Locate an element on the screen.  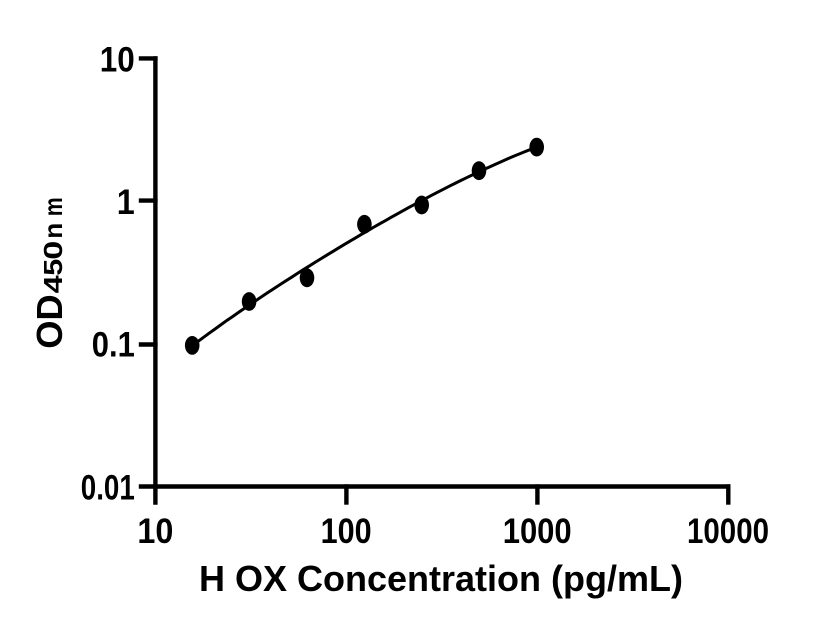
svg-text: 10000 is located at coordinates (728, 531).